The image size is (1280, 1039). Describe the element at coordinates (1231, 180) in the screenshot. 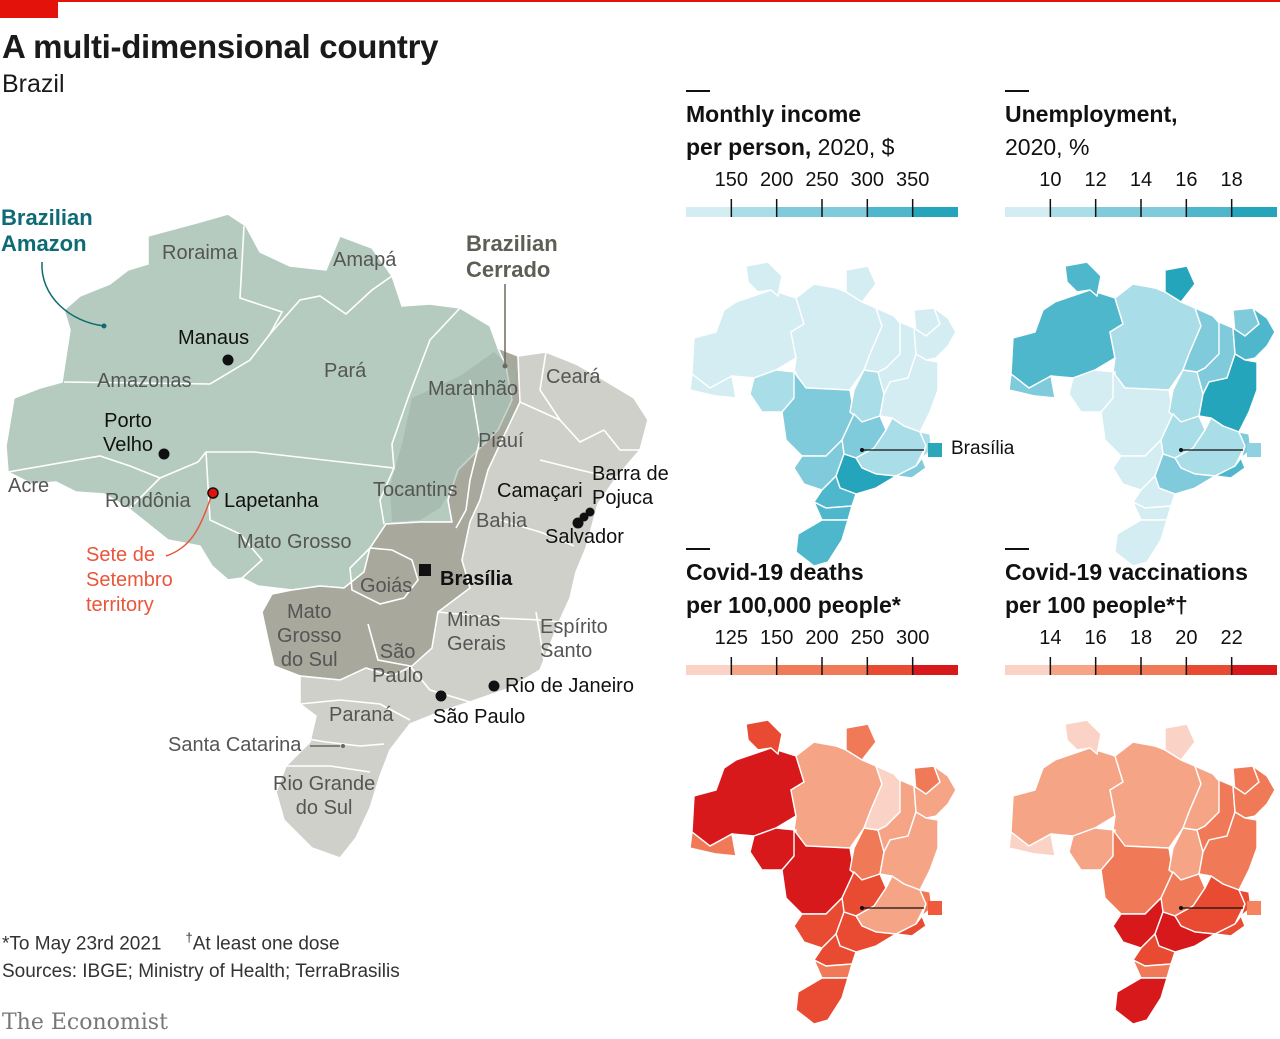

I see `scale-tick-label: 18` at that location.